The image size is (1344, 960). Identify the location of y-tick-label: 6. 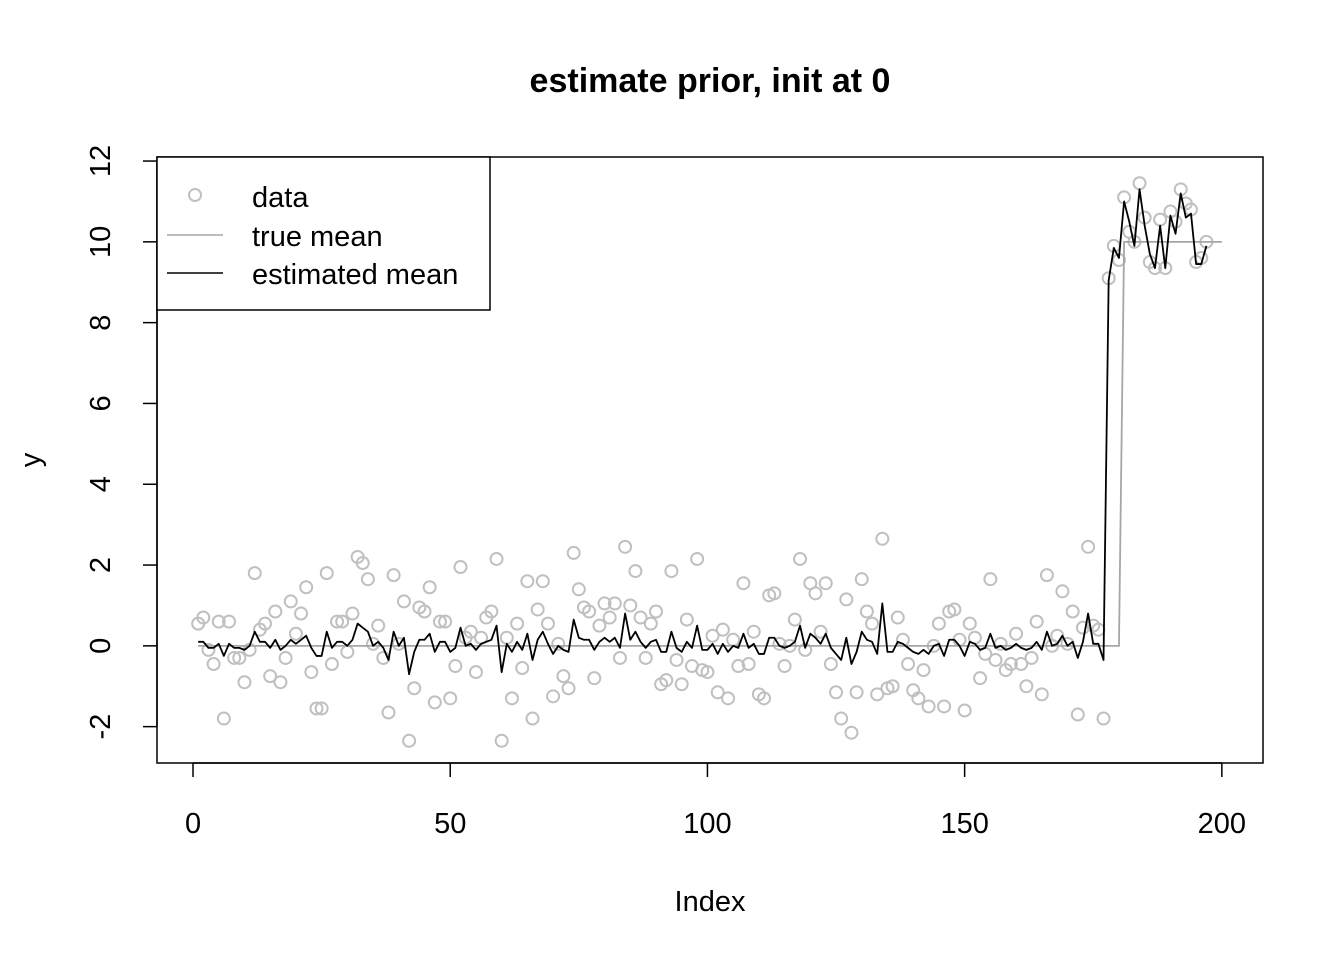
(101, 403).